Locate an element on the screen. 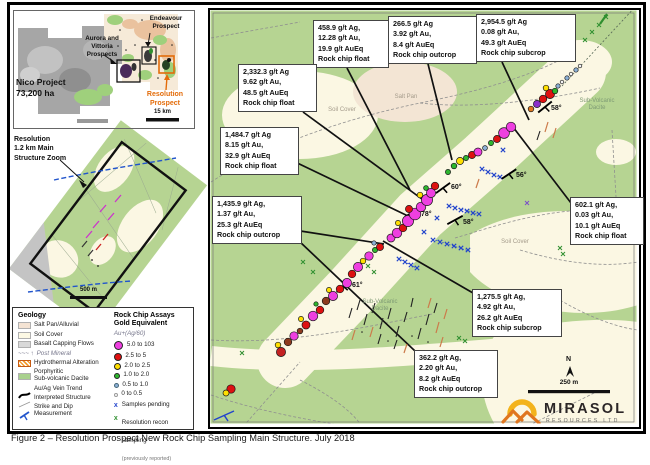 This screenshot has height=465, width=650. nico-title: Nico Project is located at coordinates (41, 82).